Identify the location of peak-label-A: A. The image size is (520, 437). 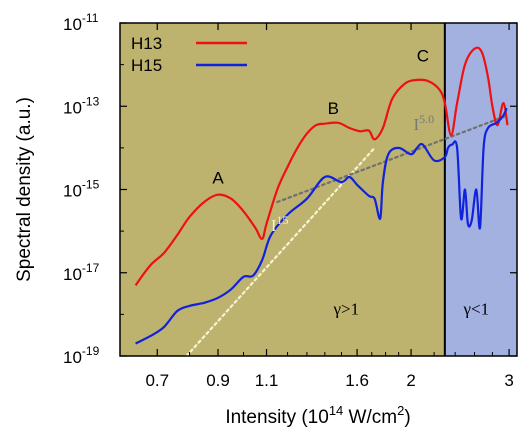
(218, 177).